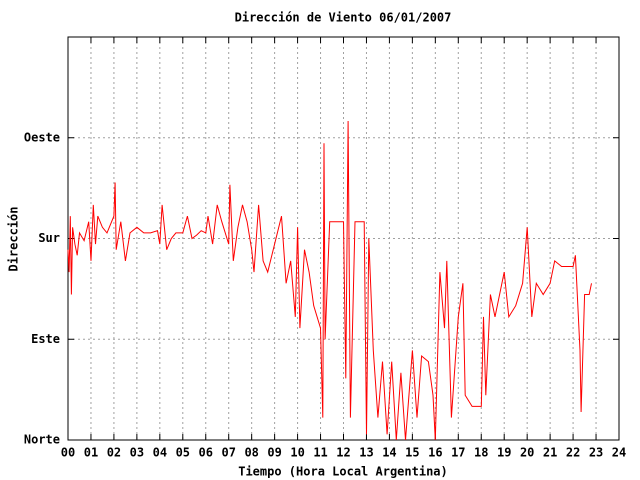 The image size is (640, 480). What do you see at coordinates (228, 453) in the screenshot?
I see `x-tick-label: 07` at bounding box center [228, 453].